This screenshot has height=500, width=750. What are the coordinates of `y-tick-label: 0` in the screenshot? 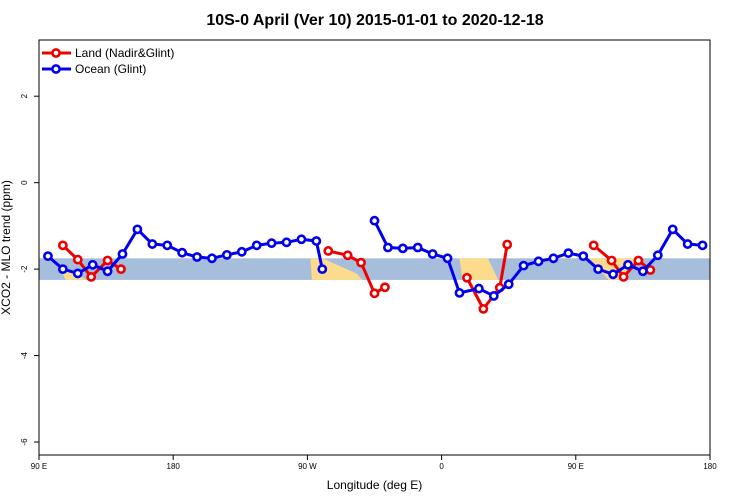 It's located at (24, 182).